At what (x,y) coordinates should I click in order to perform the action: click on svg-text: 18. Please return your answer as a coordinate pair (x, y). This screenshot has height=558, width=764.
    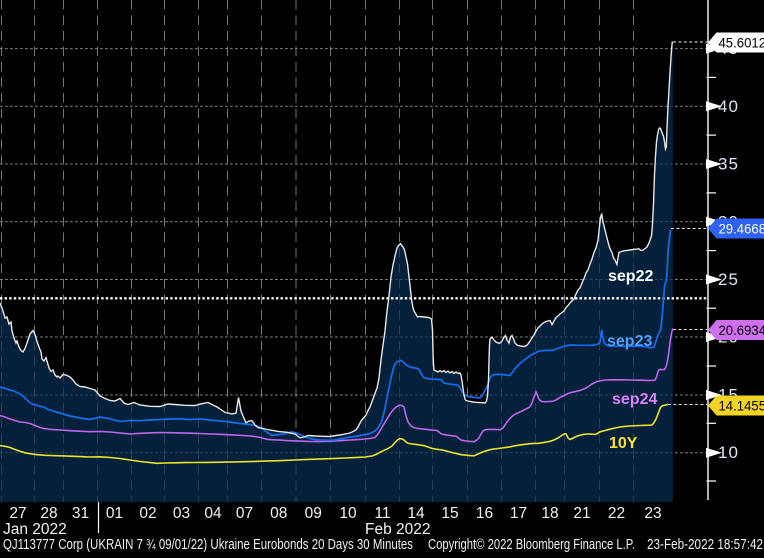
    Looking at the image, I should click on (549, 513).